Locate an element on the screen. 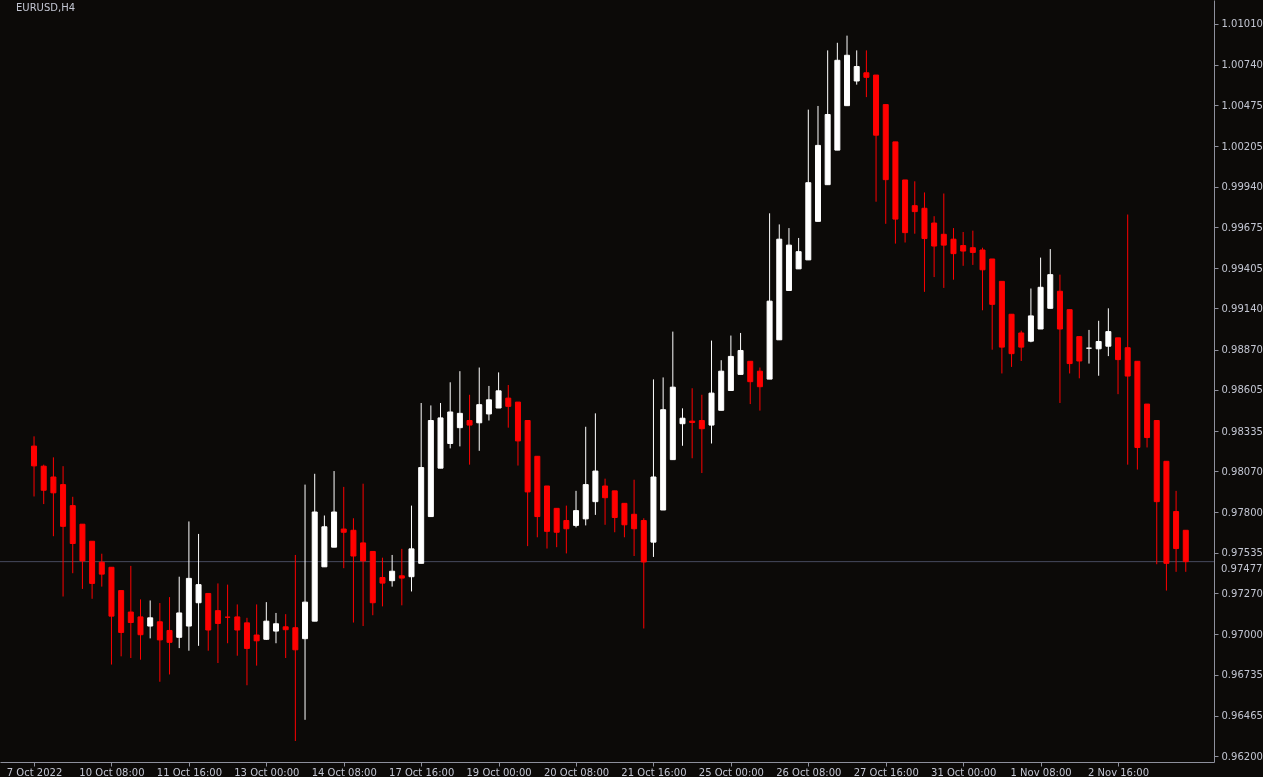 This screenshot has width=1283, height=780. x-tick-label: 1 Nov 08:00 is located at coordinates (1041, 772).